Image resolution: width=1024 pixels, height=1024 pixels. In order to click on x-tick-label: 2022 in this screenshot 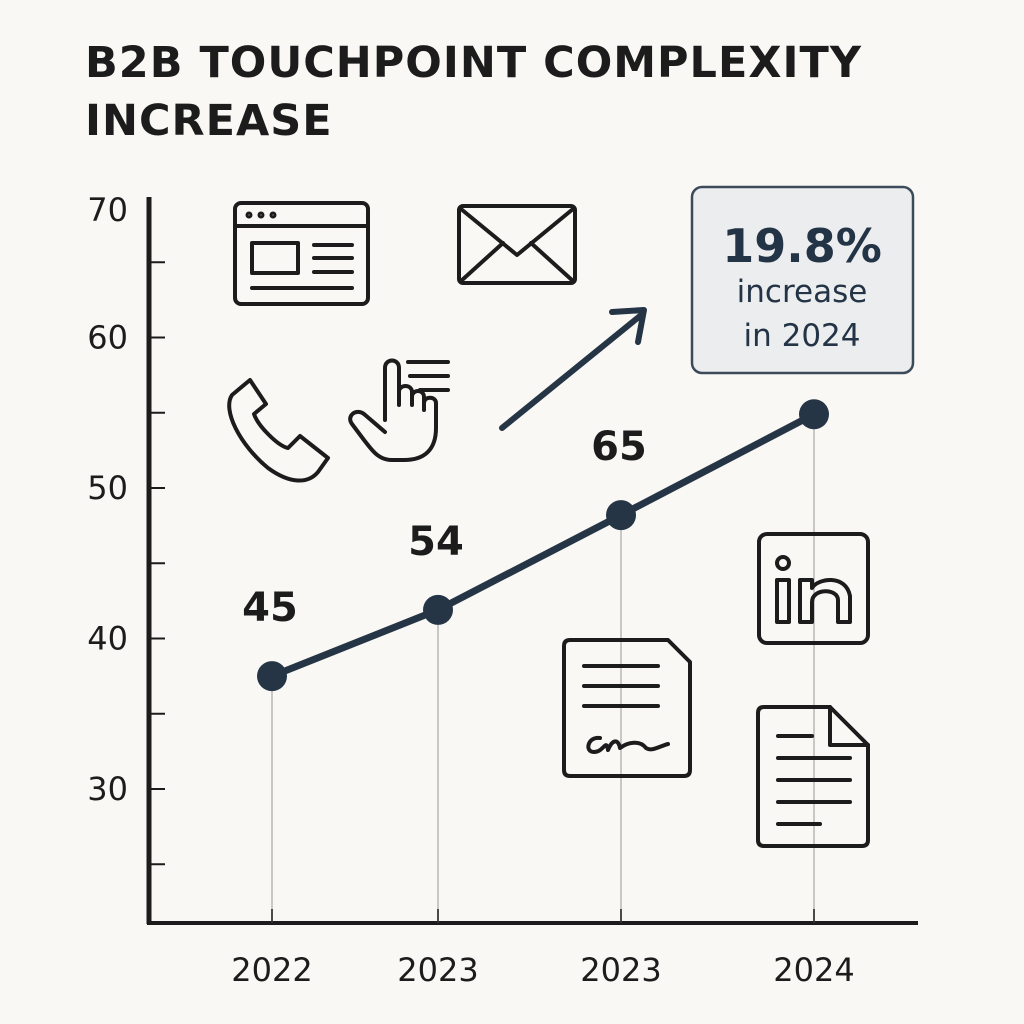, I will do `click(271, 970)`.